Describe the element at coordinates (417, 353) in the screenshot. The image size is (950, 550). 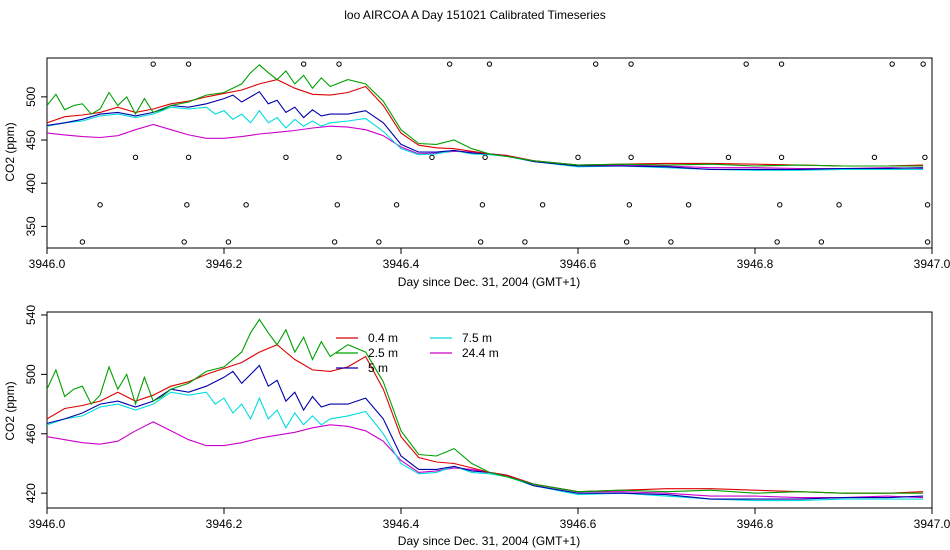
I see `legend: 0.4 m2.5 m5 m 7.5 m24.4 m` at that location.